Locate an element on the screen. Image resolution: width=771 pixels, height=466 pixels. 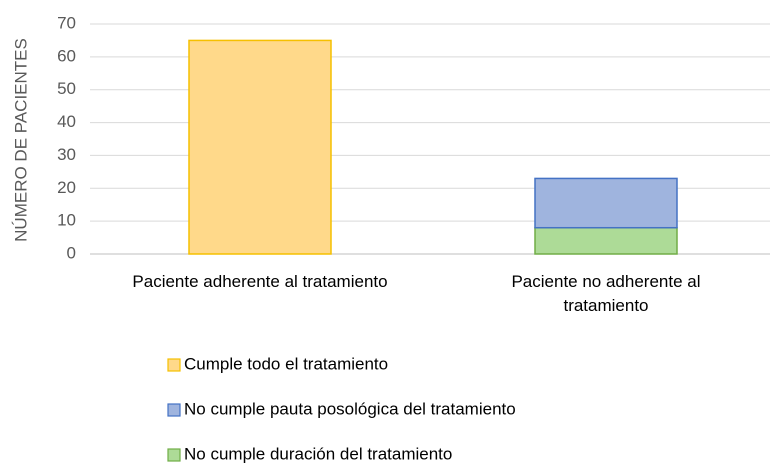
y-tick-label: 20 is located at coordinates (66, 187).